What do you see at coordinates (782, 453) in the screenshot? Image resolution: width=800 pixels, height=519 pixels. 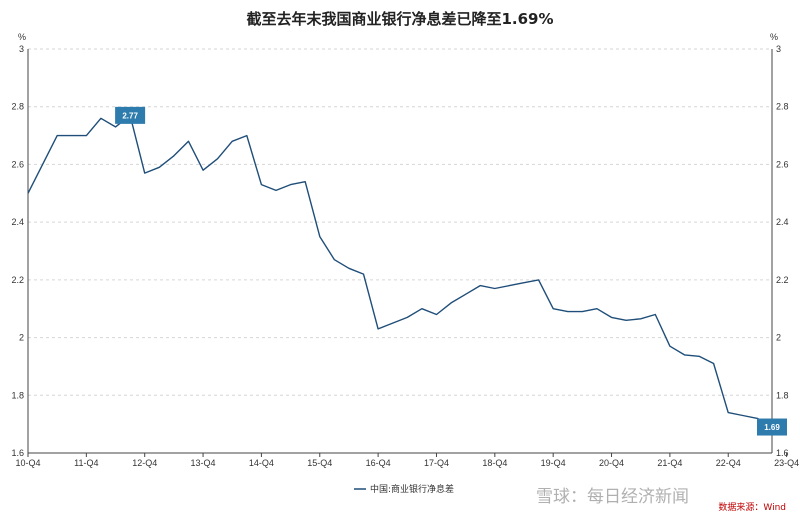 I see `y-tick-label-right: 1.6` at bounding box center [782, 453].